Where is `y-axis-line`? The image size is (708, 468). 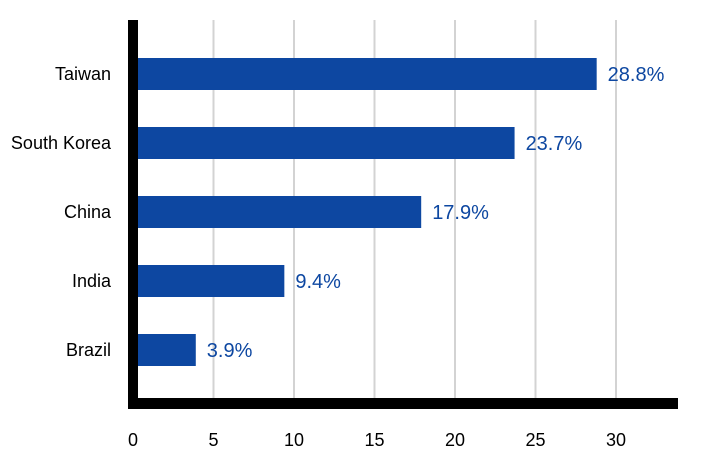 y-axis-line is located at coordinates (133, 214).